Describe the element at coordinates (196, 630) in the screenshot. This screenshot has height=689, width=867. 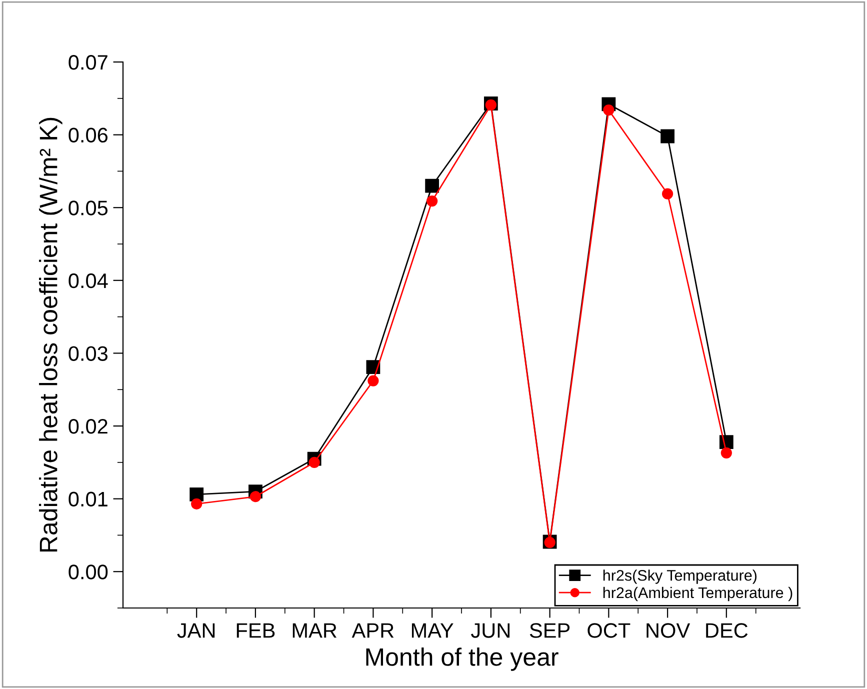
I see `x-tick-label: JAN` at that location.